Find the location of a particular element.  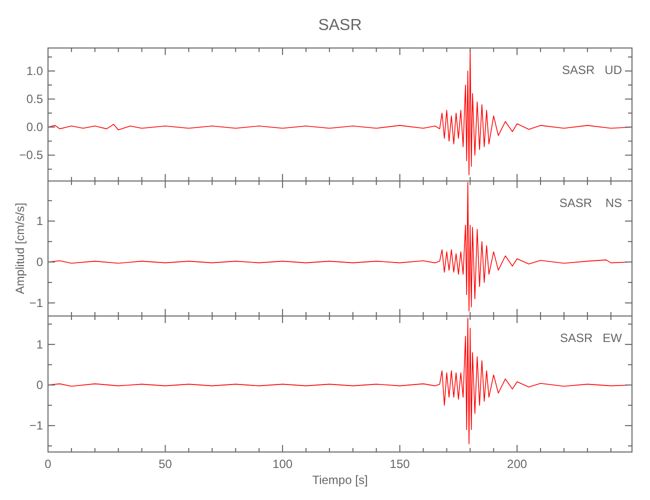

x-tick-label: 150 is located at coordinates (400, 464).